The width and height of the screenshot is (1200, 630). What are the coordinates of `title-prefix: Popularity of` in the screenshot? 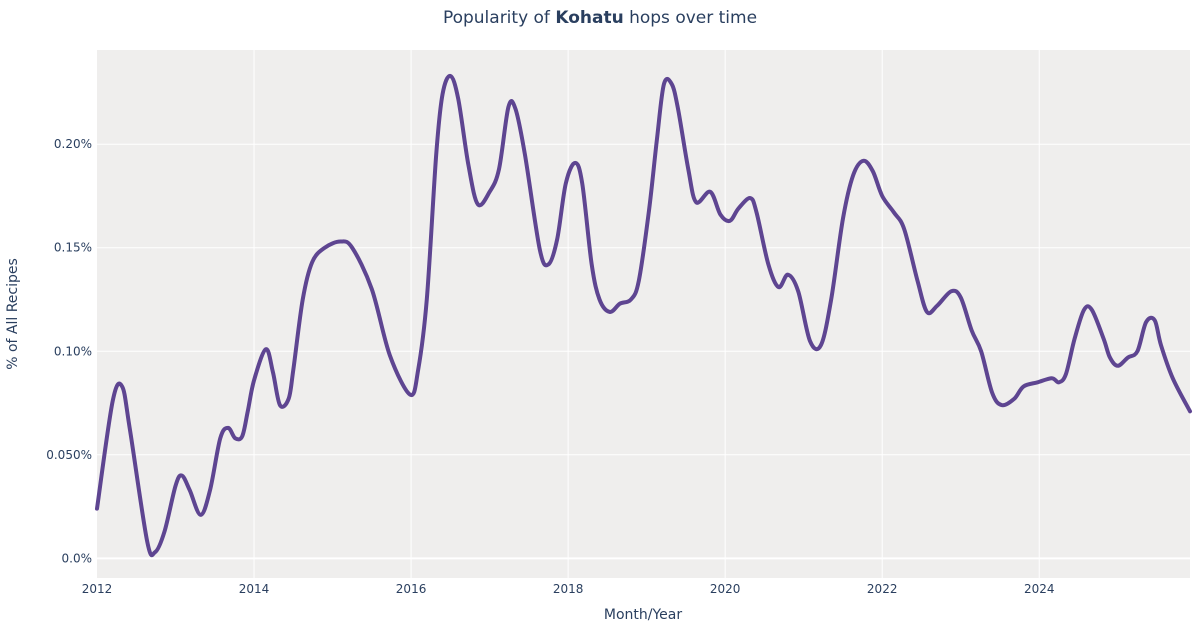 It's located at (499, 18).